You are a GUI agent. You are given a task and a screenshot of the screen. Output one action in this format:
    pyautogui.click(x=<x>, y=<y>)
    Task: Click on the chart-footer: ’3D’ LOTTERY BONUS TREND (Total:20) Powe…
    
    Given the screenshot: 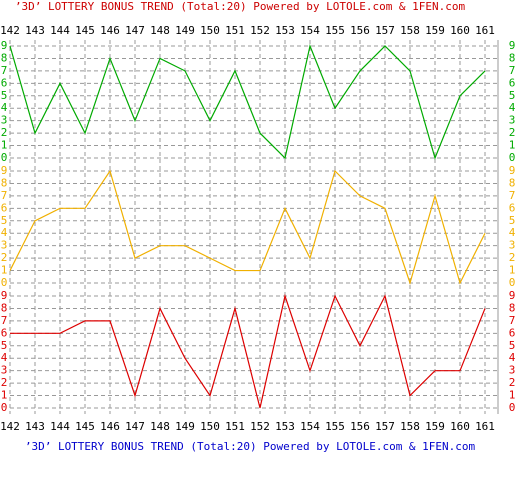 What is the action you would take?
    pyautogui.click(x=250, y=446)
    